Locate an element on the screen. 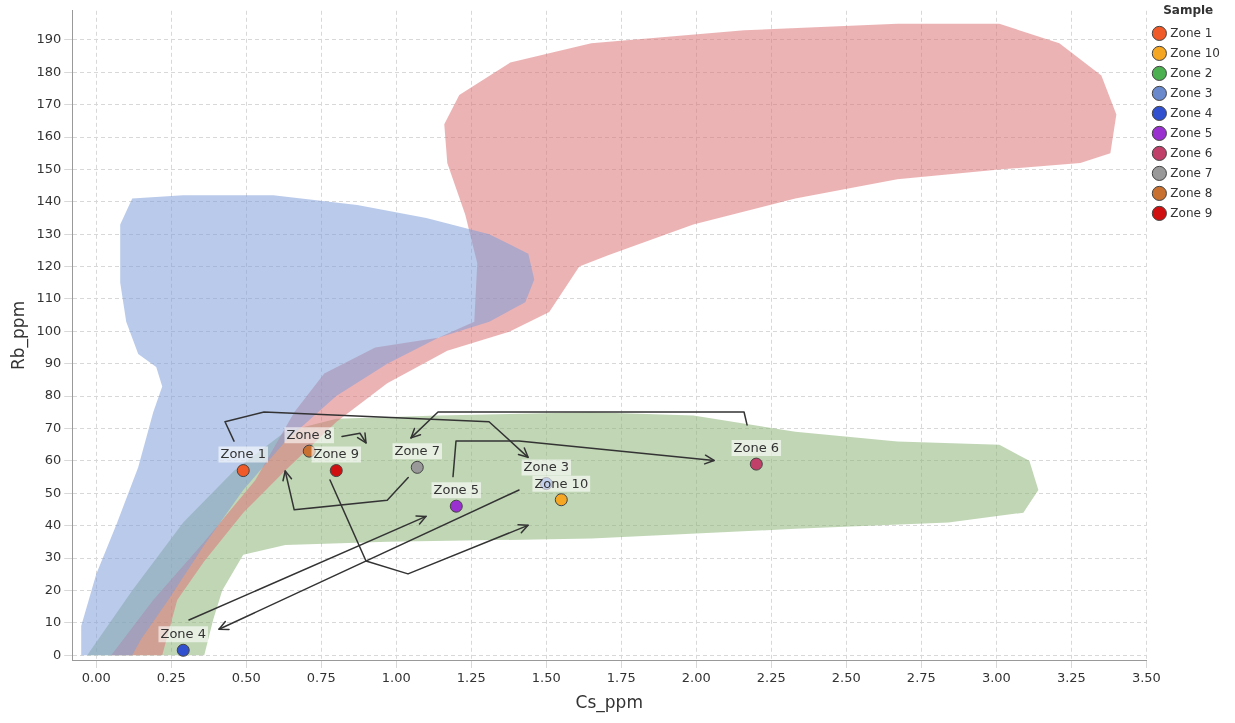 The height and width of the screenshot is (723, 1235). y-tick-label: 110 is located at coordinates (49, 298).